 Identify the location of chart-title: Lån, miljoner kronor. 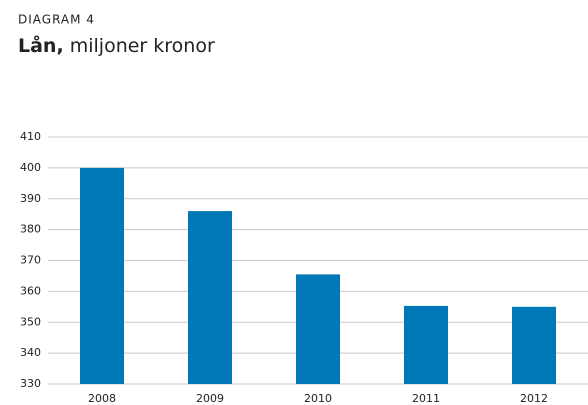
(116, 45).